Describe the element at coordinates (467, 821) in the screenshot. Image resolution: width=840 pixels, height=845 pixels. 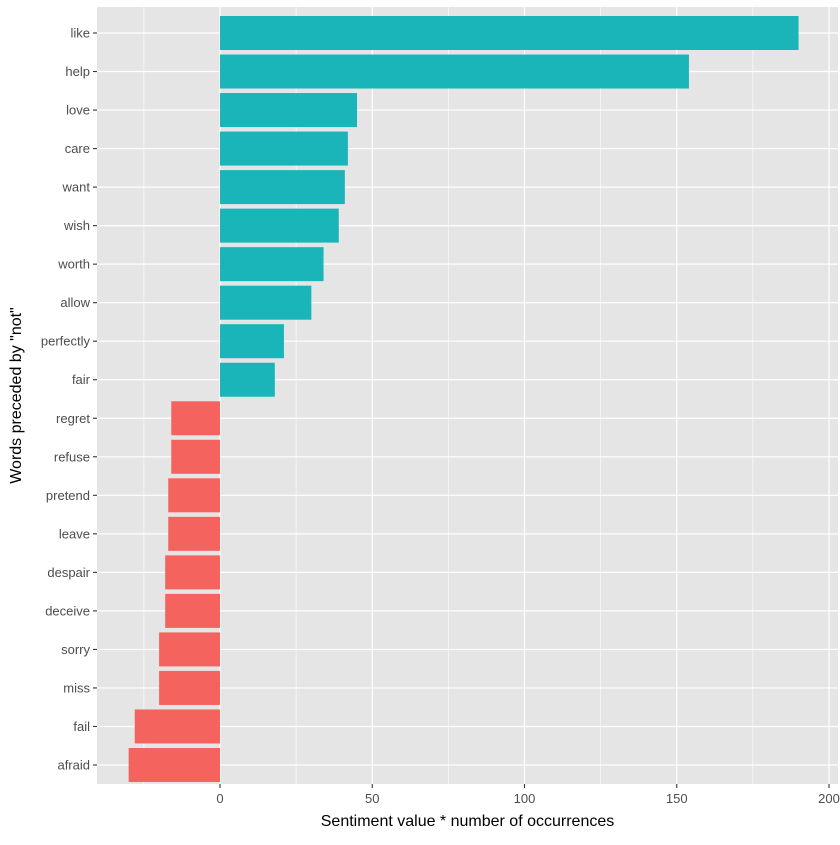
I see `x-axis-title: Sentiment value * number of occurrences` at that location.